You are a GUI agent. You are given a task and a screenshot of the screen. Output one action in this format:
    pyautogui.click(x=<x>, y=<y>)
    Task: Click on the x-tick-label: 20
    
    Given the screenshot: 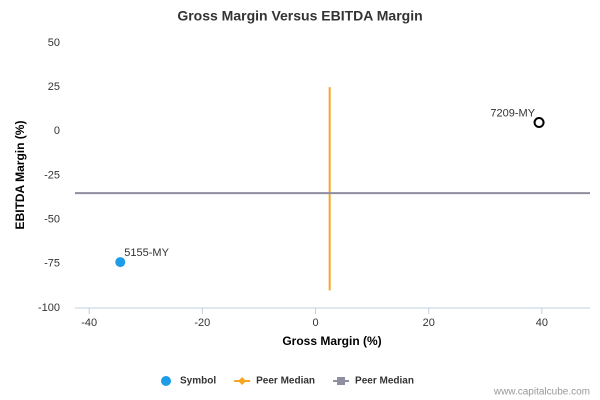 What is the action you would take?
    pyautogui.click(x=429, y=323)
    